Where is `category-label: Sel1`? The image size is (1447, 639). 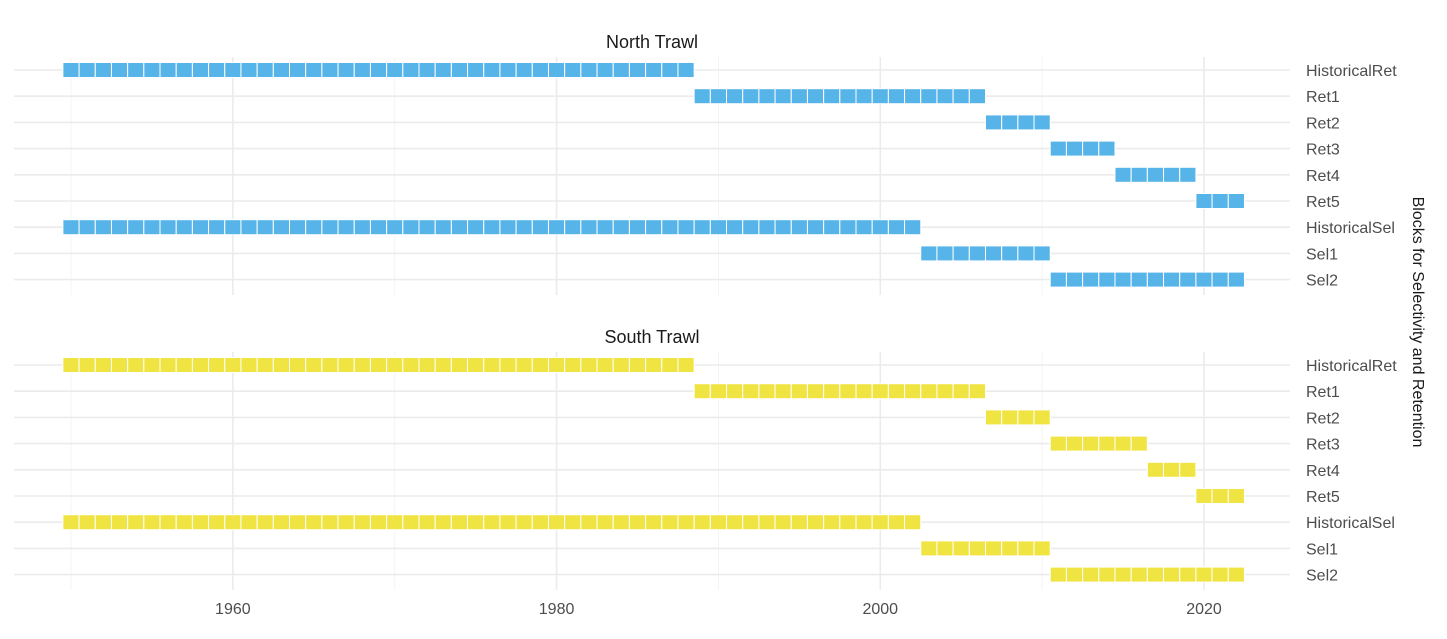 category-label: Sel1 is located at coordinates (1322, 549).